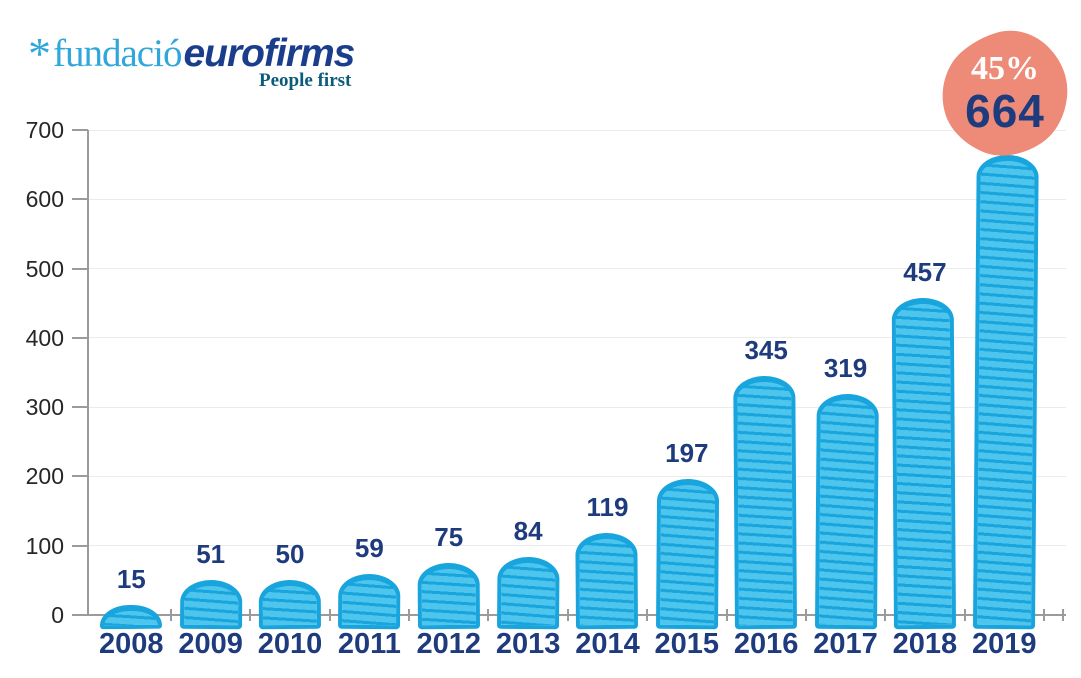  I want to click on bar-2016, so click(765, 502).